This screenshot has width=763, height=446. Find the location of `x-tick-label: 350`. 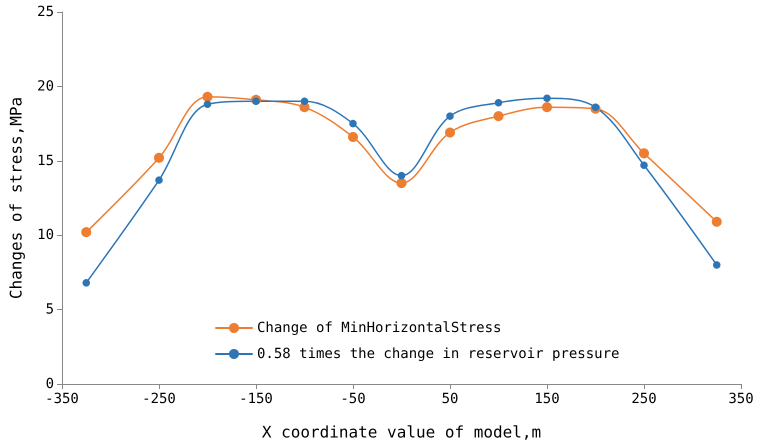

x-tick-label: 350 is located at coordinates (741, 399).